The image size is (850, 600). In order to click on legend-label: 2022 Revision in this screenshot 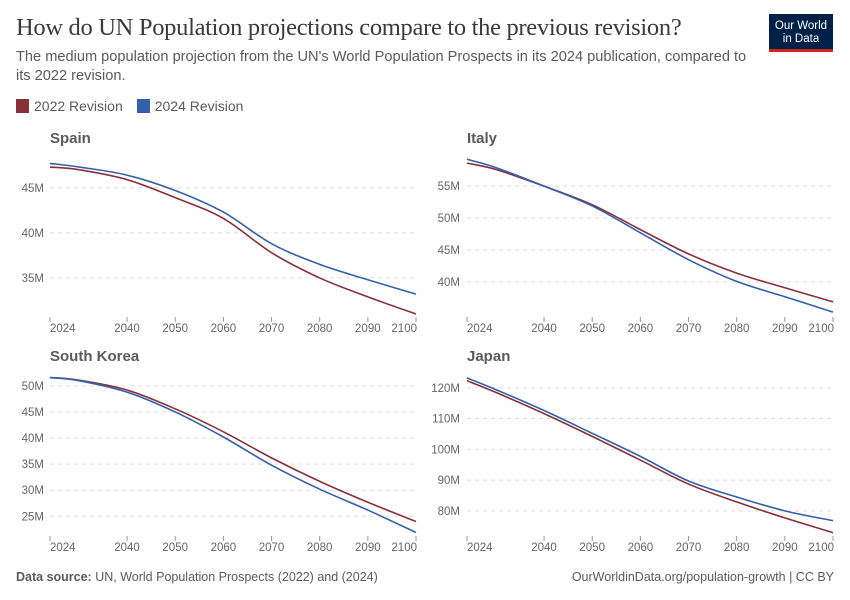, I will do `click(78, 106)`.